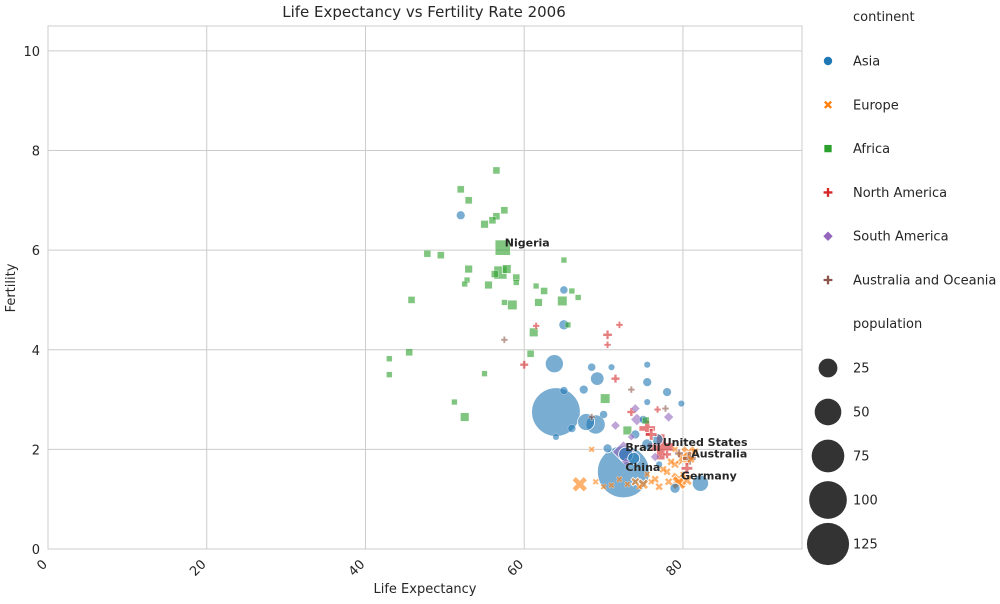 The image size is (1000, 604). Describe the element at coordinates (865, 545) in the screenshot. I see `legend-size-label: 125` at that location.